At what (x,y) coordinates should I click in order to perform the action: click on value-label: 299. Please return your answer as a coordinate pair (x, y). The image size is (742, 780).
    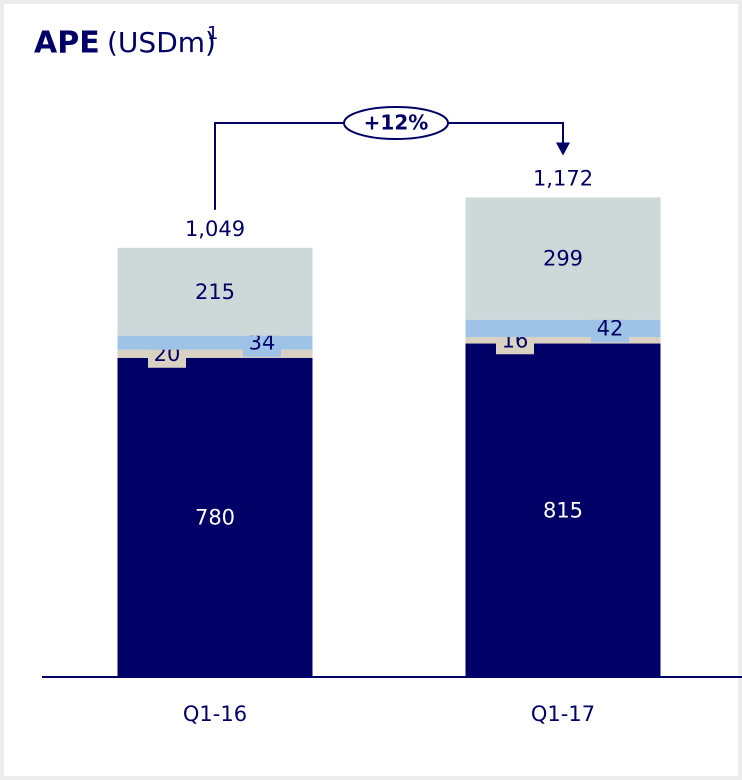
    Looking at the image, I should click on (563, 259).